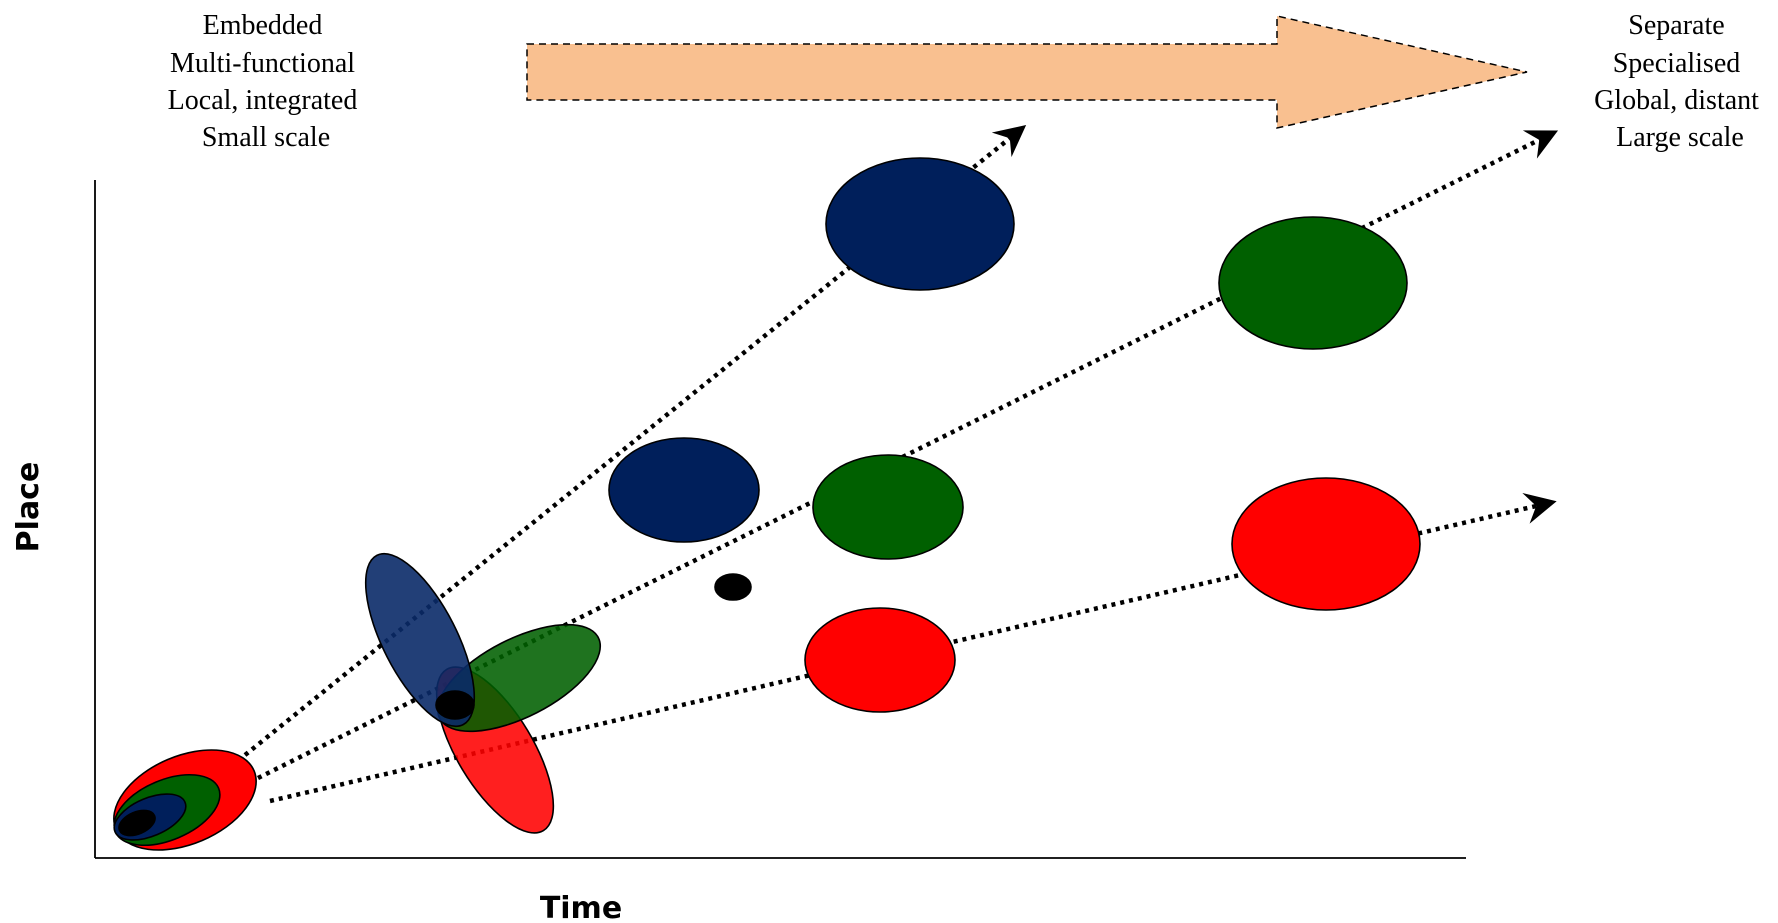  Describe the element at coordinates (263, 100) in the screenshot. I see `left-label-local-integrated: Local, integrated` at that location.